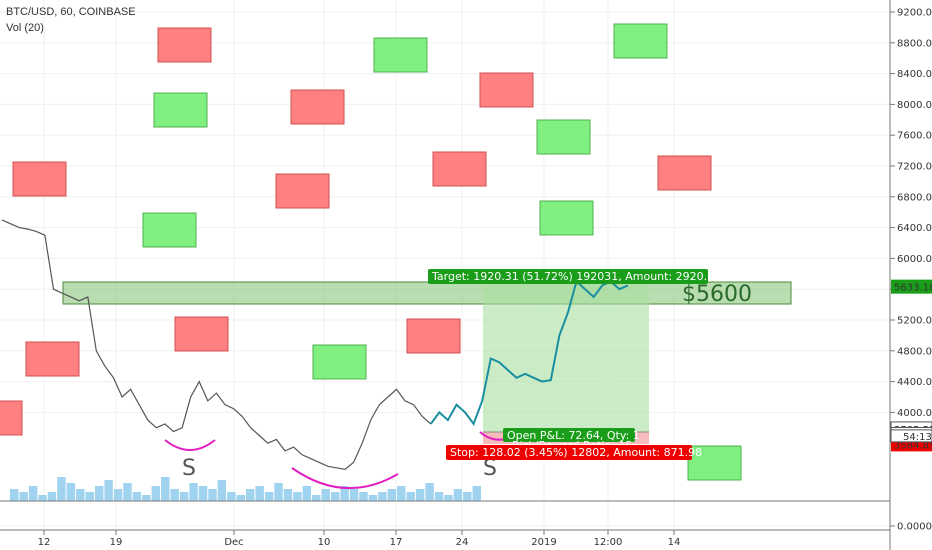  I want to click on arc-left, so click(190, 445).